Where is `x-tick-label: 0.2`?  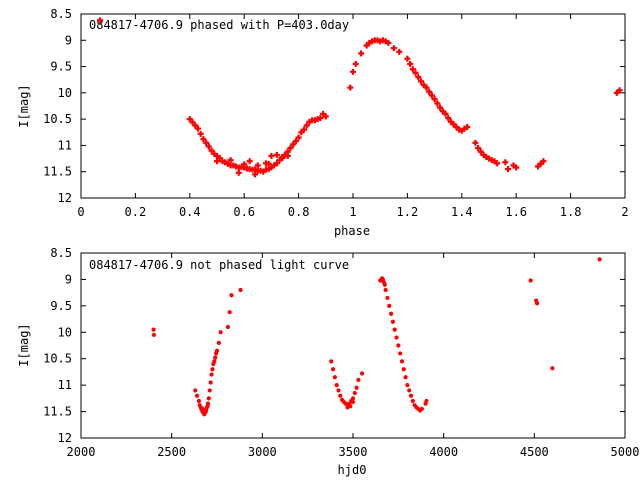 x-tick-label: 0.2 is located at coordinates (136, 212).